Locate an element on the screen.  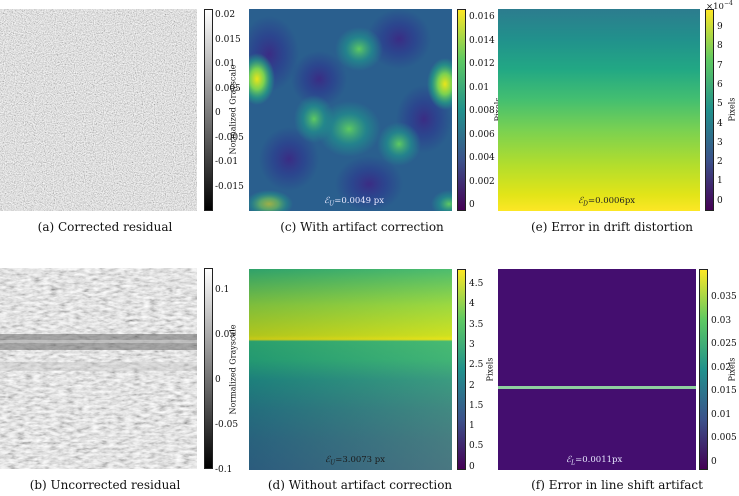
colorbar-d-tick-label: 0.5 is located at coordinates (476, 446).